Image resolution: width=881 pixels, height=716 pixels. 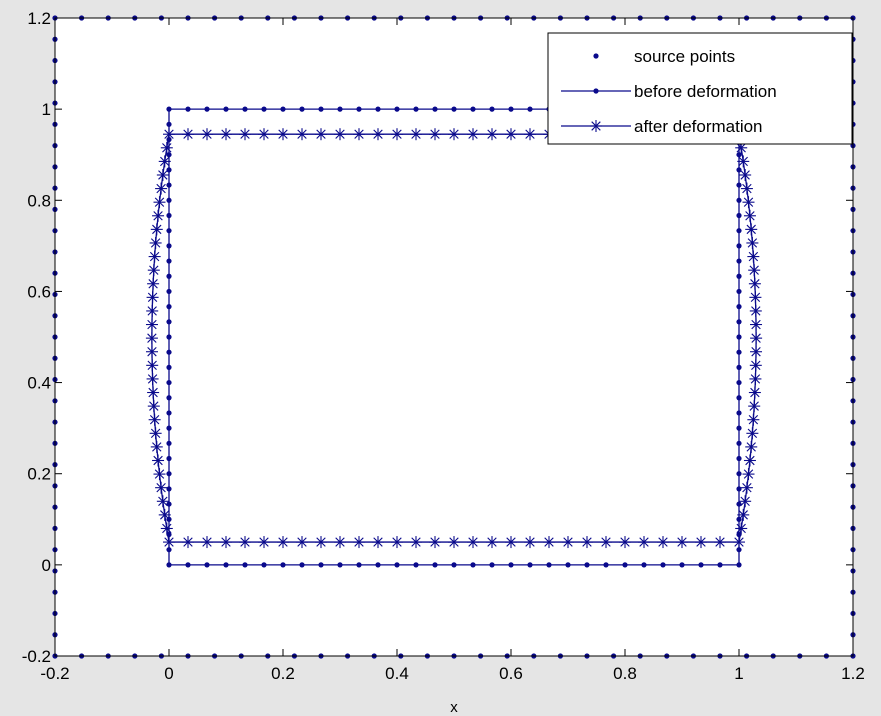 I want to click on legend-asterisk-glyph, so click(x=596, y=126).